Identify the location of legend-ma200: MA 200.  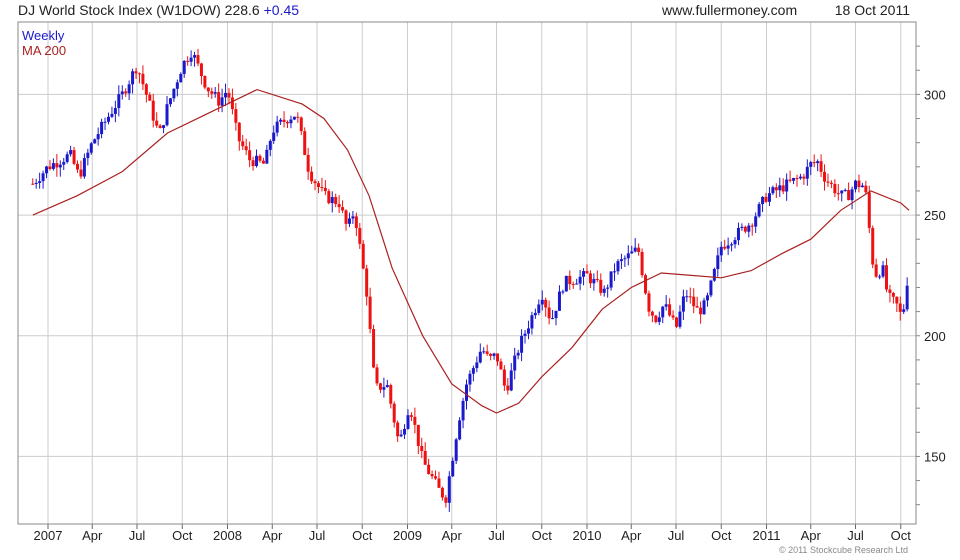
(44, 50).